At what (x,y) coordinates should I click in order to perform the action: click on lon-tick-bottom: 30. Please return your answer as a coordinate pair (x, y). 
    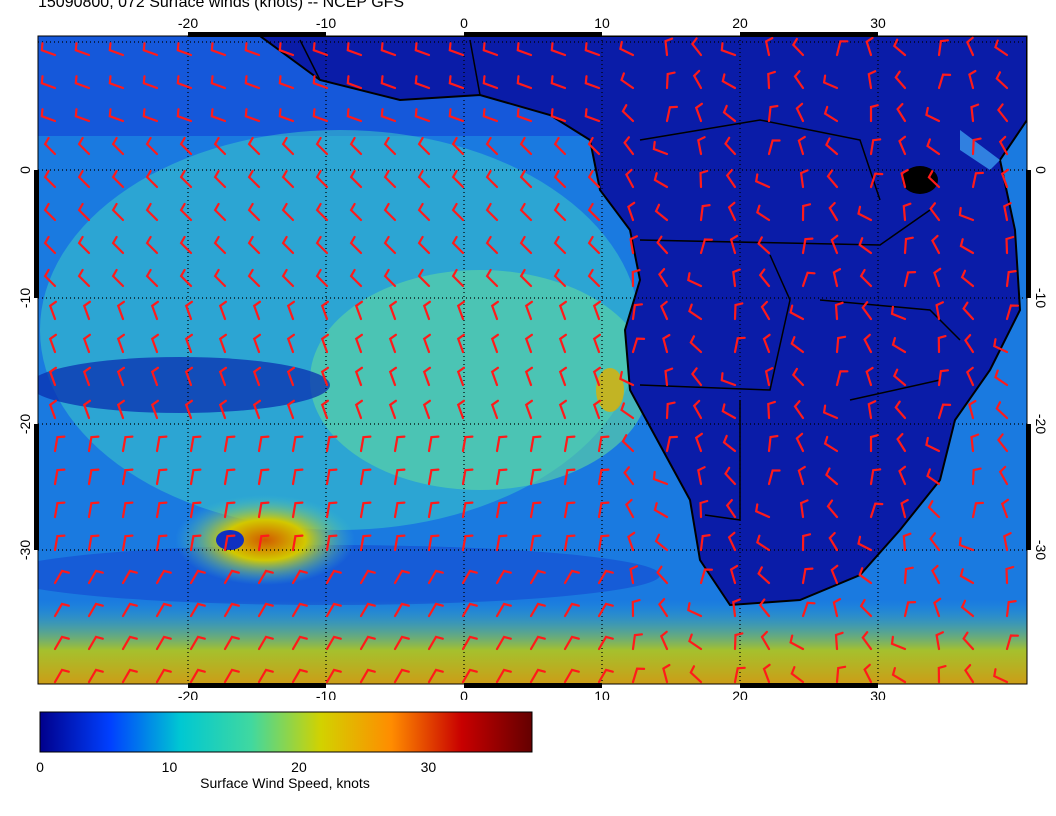
    Looking at the image, I should click on (878, 694).